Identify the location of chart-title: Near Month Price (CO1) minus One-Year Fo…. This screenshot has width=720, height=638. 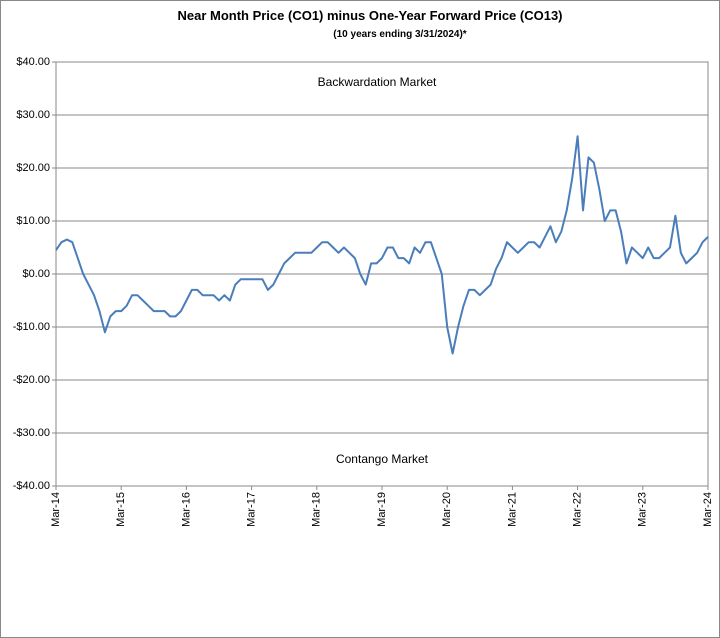
(369, 15).